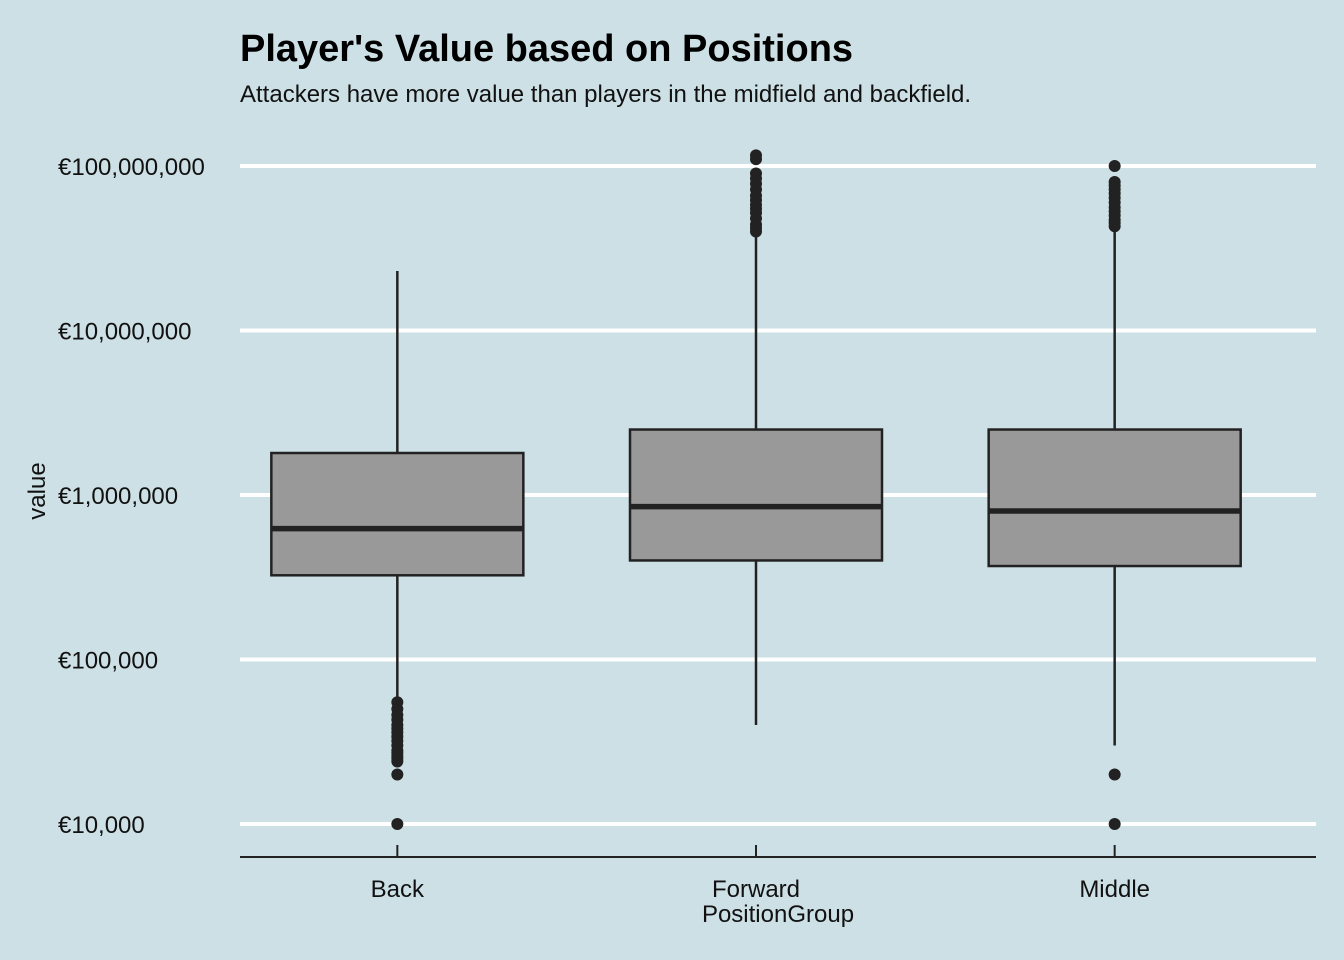  I want to click on x-axis: Back Forward Middle, so click(778, 874).